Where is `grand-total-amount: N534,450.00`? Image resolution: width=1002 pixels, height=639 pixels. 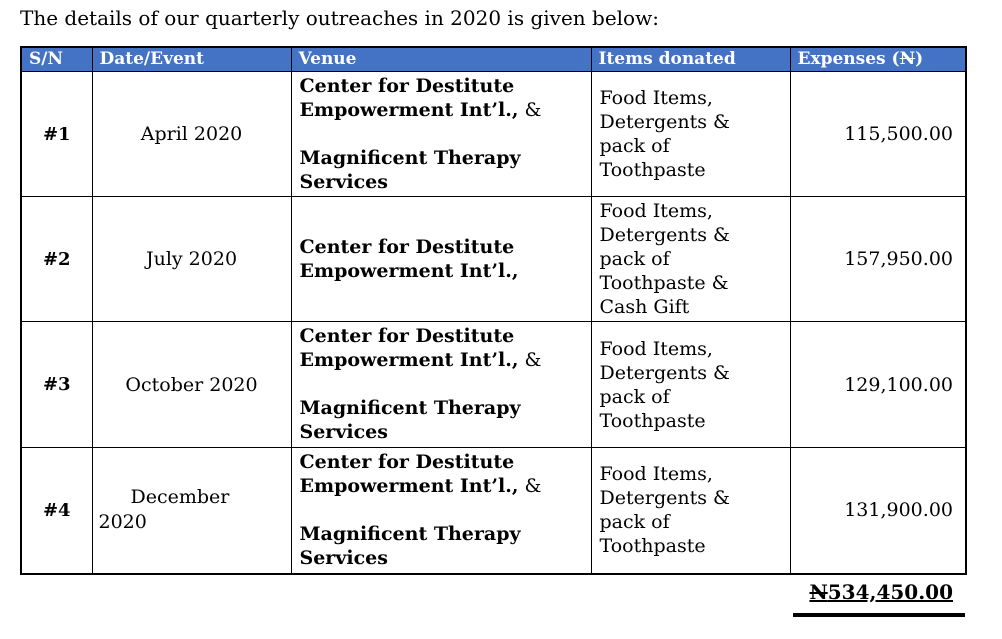 grand-total-amount: N534,450.00 is located at coordinates (492, 592).